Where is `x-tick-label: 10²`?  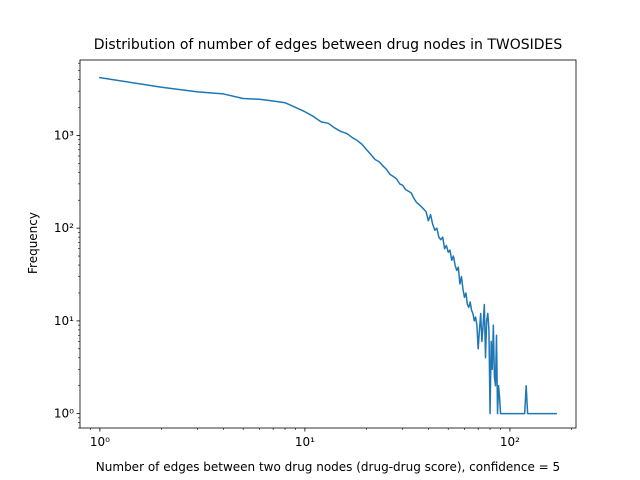 x-tick-label: 10² is located at coordinates (510, 442).